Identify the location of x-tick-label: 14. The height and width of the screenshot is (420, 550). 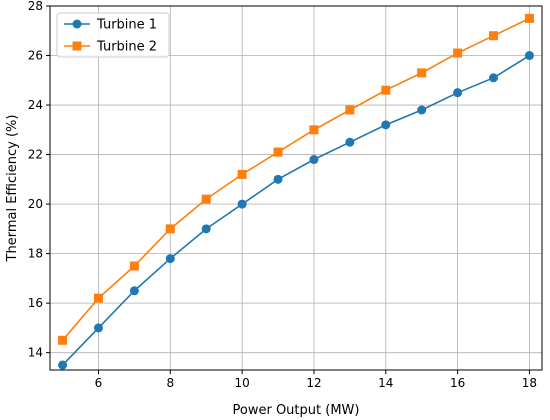
(385, 383).